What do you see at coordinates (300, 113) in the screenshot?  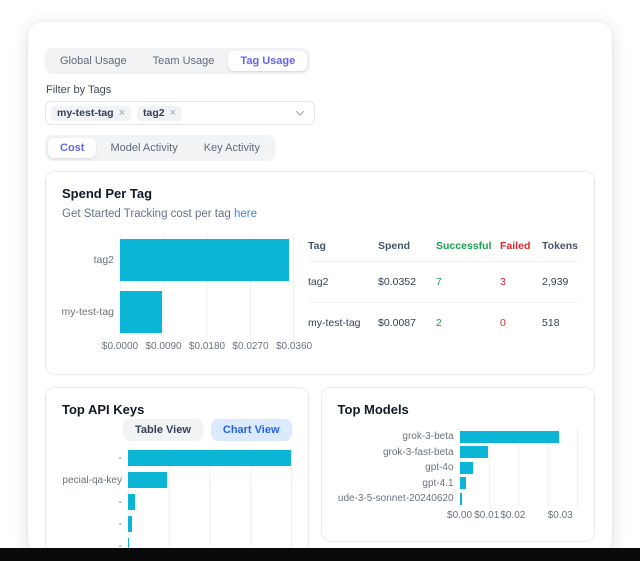 I see `chevron-down-icon` at bounding box center [300, 113].